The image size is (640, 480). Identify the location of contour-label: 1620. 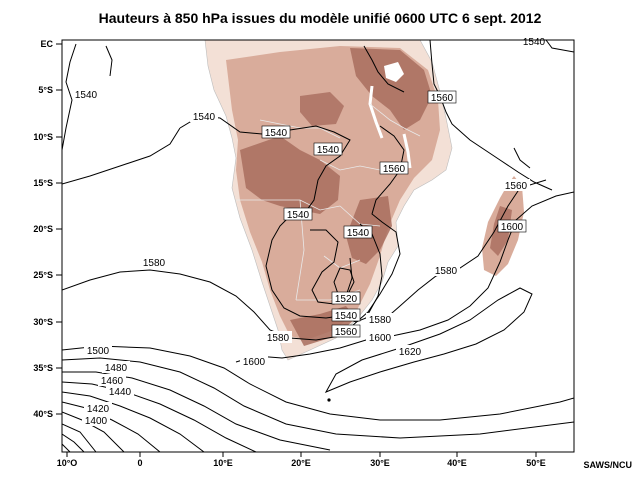
(410, 352).